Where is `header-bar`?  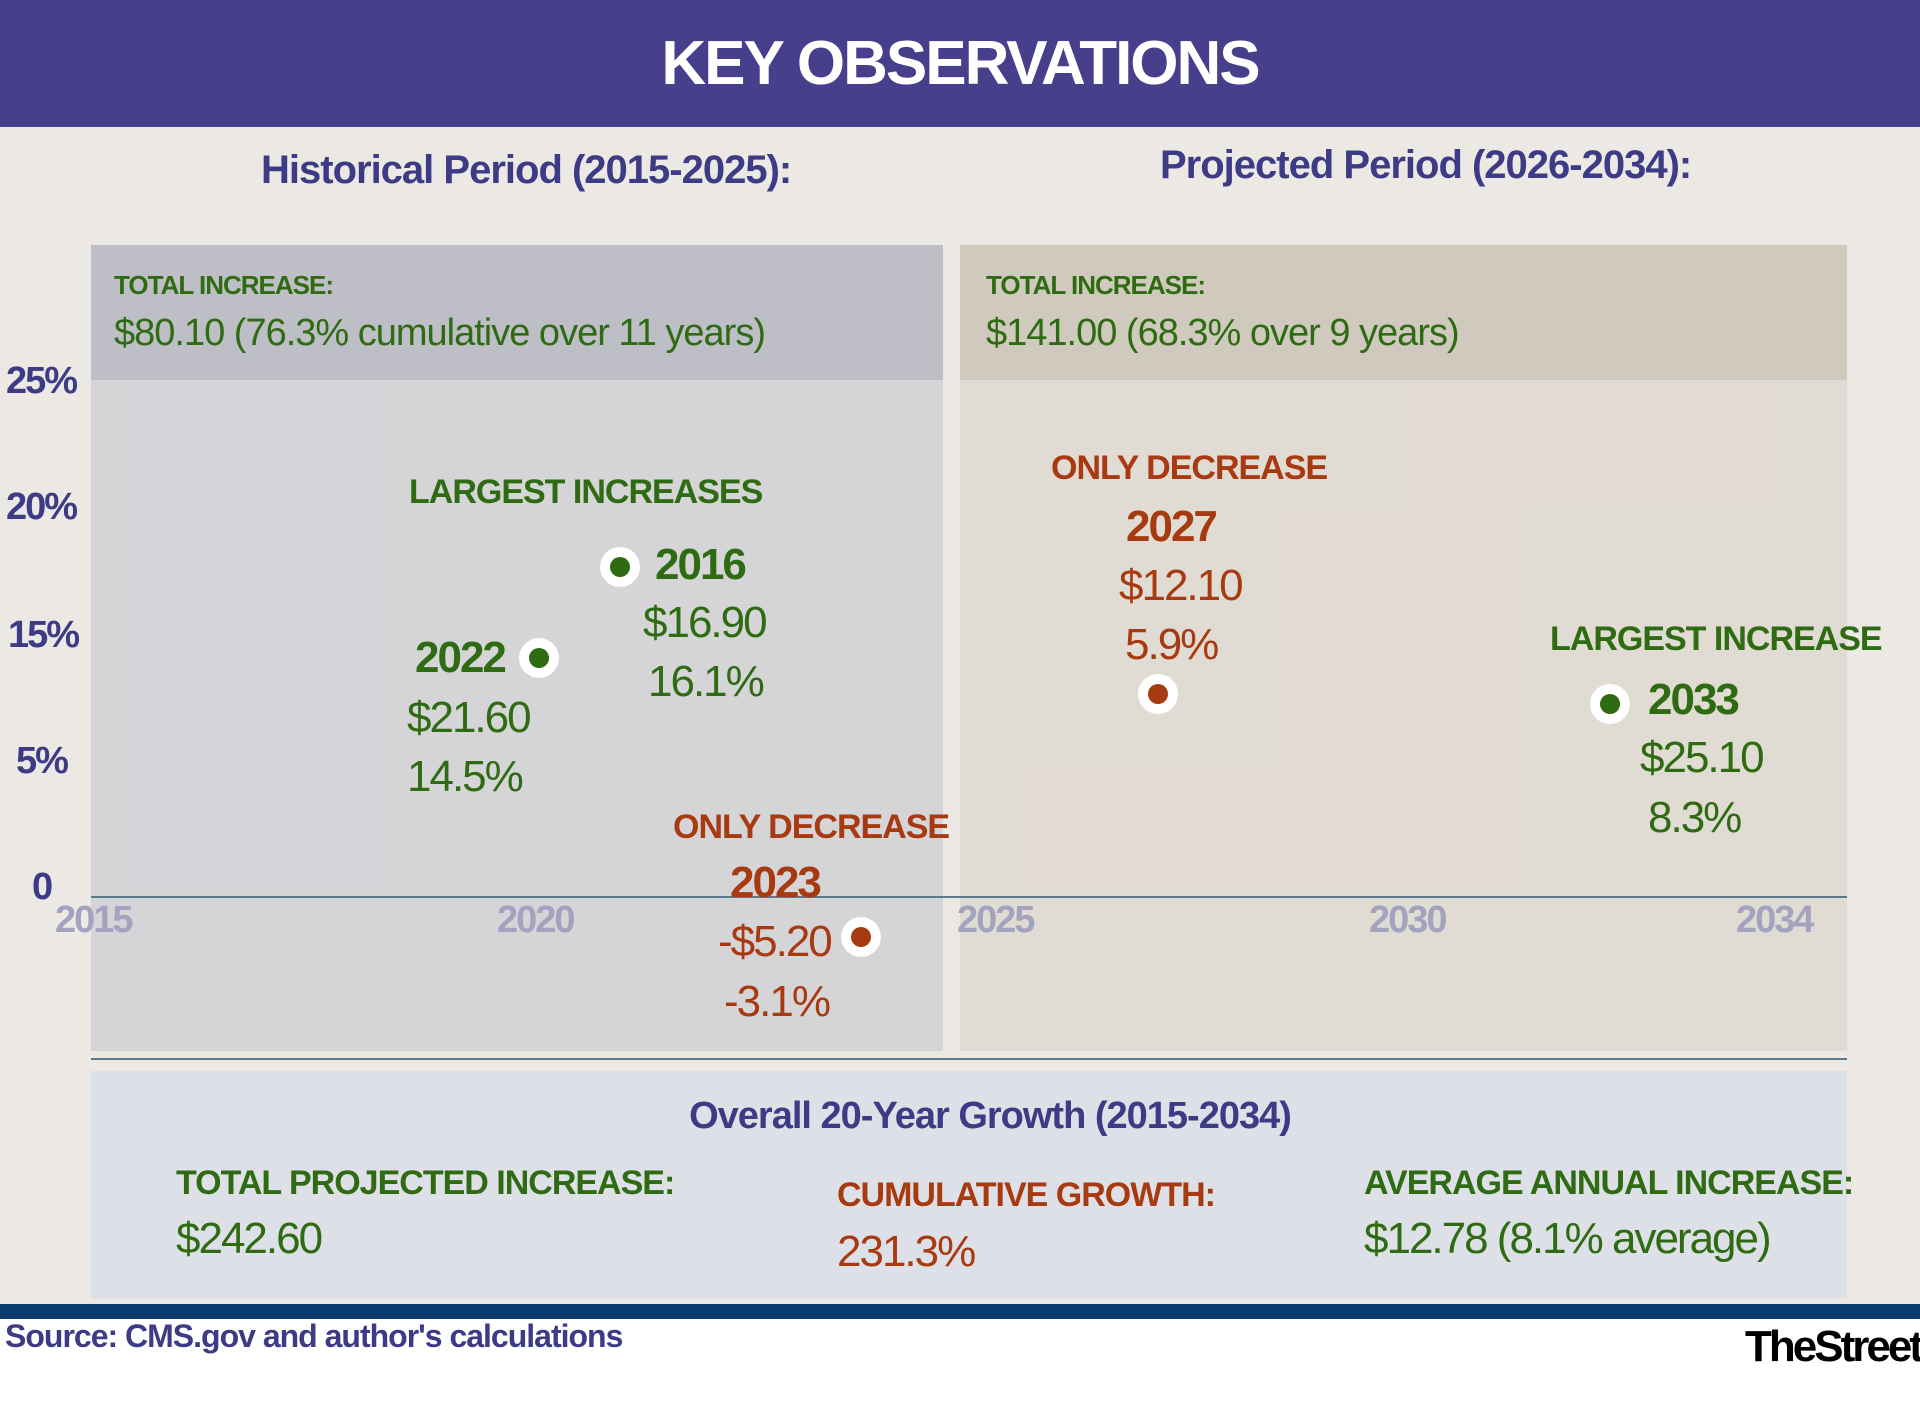 header-bar is located at coordinates (960, 63).